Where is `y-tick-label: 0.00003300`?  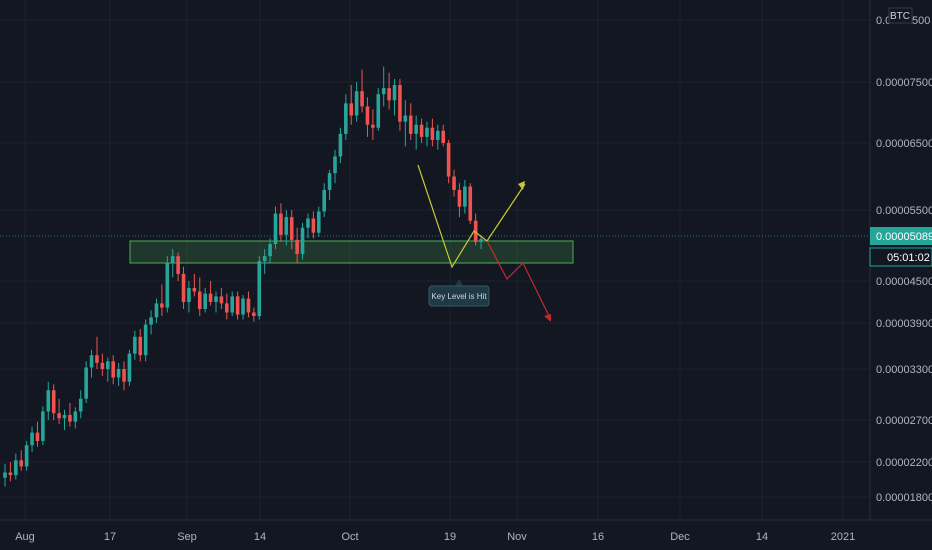 y-tick-label: 0.00003300 is located at coordinates (904, 370).